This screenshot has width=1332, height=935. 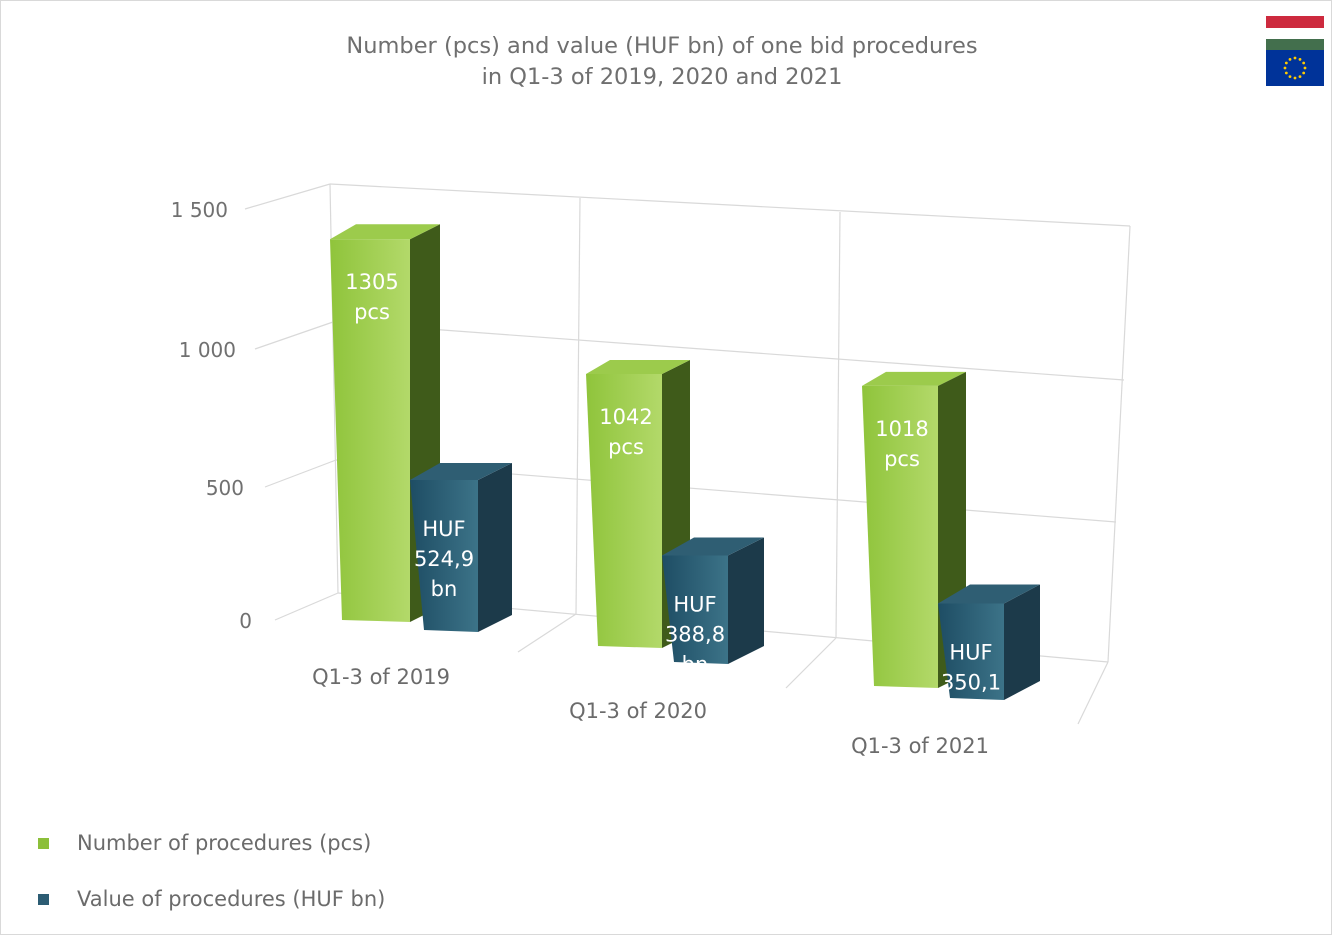 I want to click on y-tick-label: 1 500, so click(x=199, y=210).